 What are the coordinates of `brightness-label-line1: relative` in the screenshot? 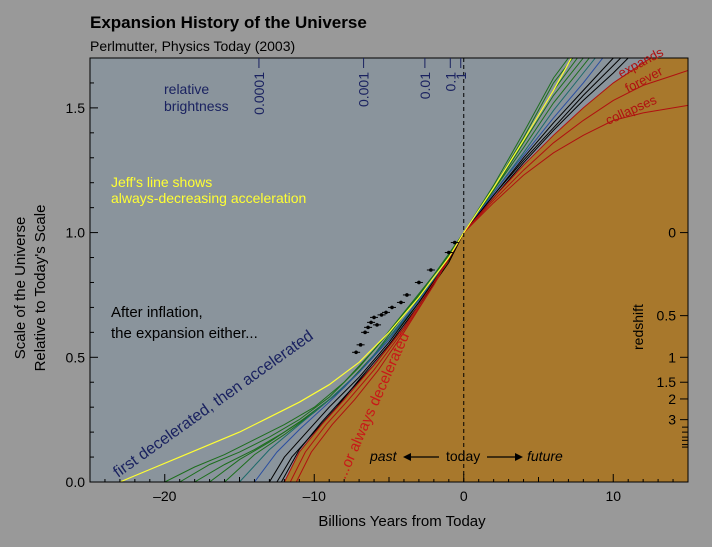 It's located at (186, 89).